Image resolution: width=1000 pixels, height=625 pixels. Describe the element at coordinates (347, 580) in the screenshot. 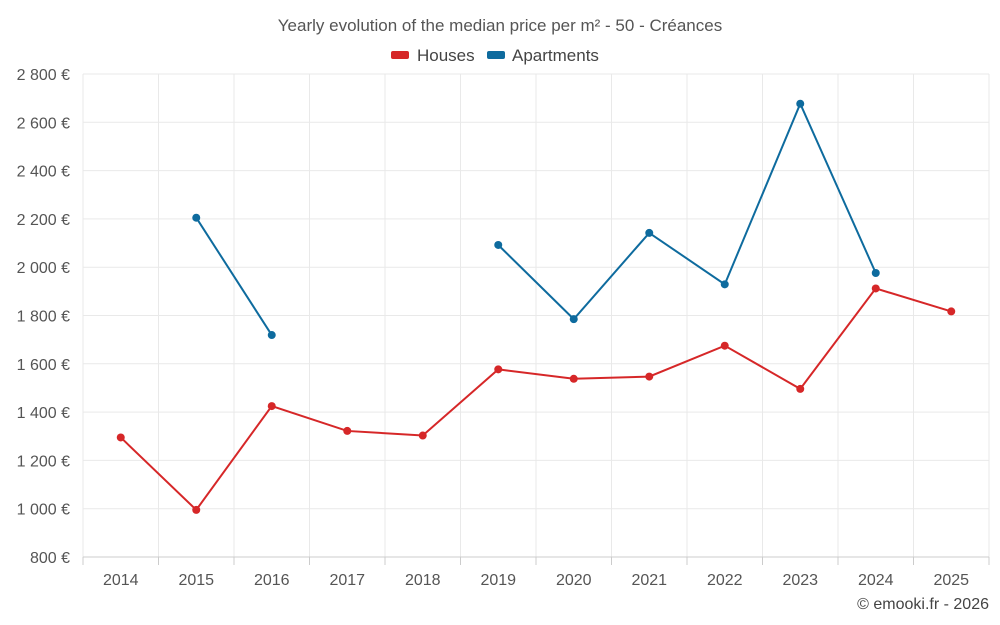

I see `x-tick-label: 2017` at that location.